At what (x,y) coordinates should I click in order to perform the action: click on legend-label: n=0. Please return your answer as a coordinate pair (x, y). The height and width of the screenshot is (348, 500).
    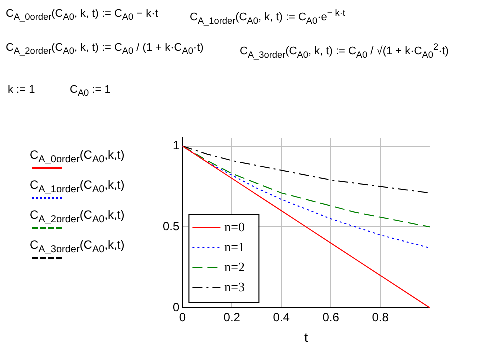
    Looking at the image, I should click on (235, 226).